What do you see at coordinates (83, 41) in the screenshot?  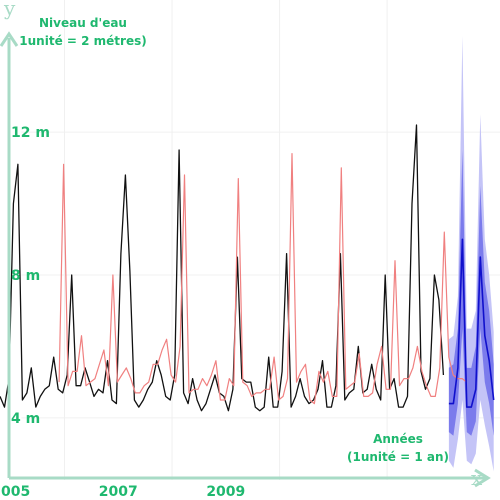 I see `y-axis-title-line2: 1unité = 2 métres)` at bounding box center [83, 41].